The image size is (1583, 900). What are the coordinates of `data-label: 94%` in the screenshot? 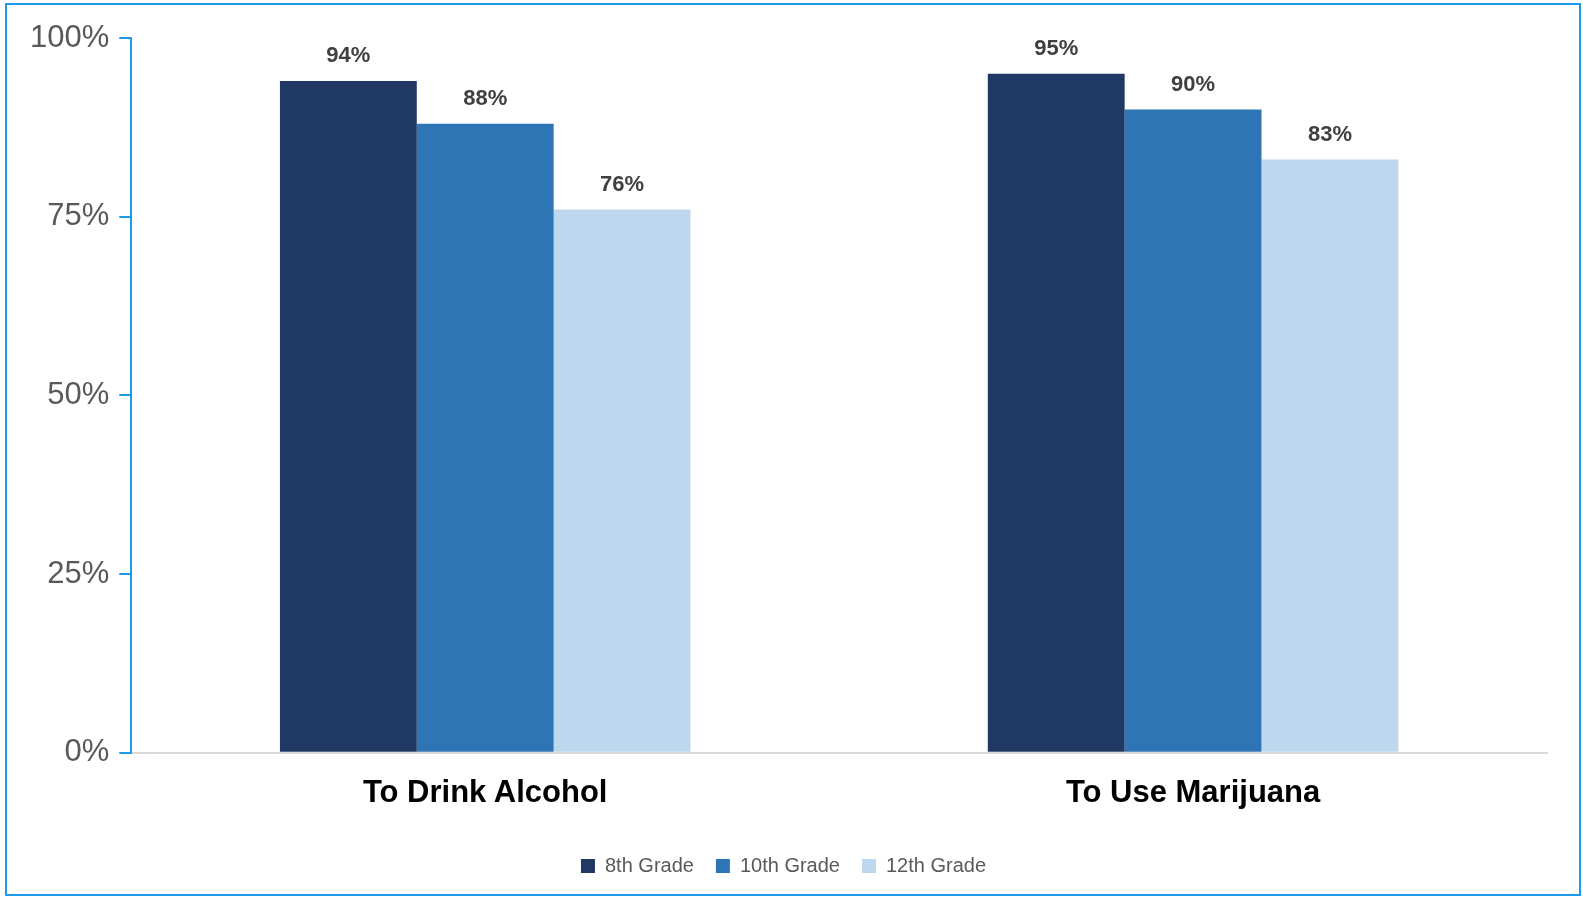 It's located at (348, 54).